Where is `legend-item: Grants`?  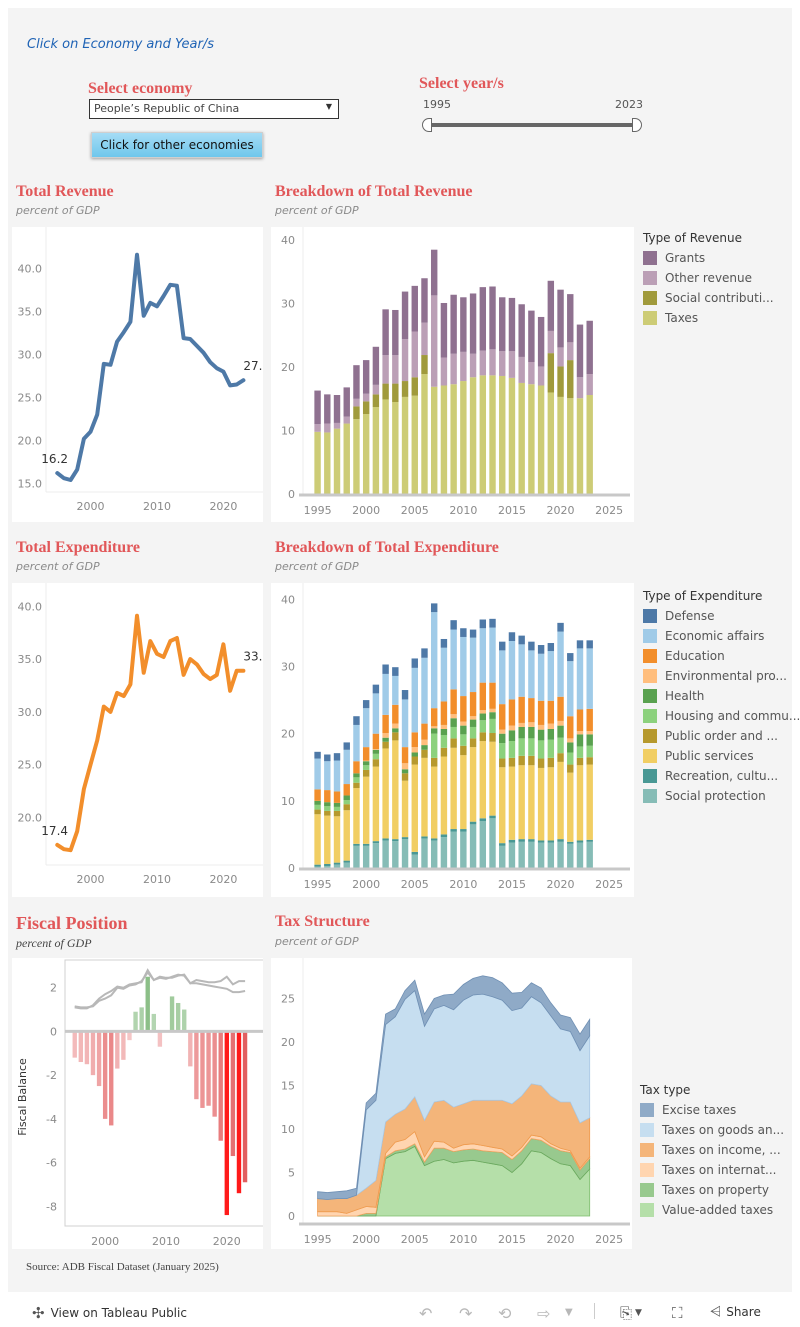
legend-item: Grants is located at coordinates (708, 258).